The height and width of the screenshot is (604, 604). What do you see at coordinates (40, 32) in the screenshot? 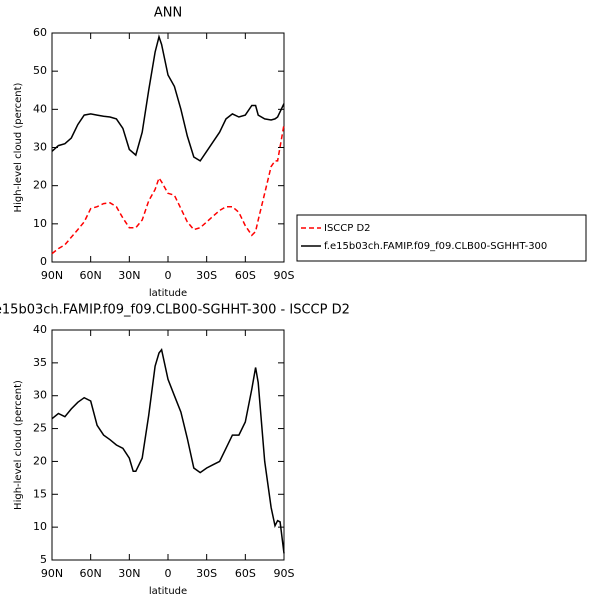
I see `y-tick-label: 60` at bounding box center [40, 32].